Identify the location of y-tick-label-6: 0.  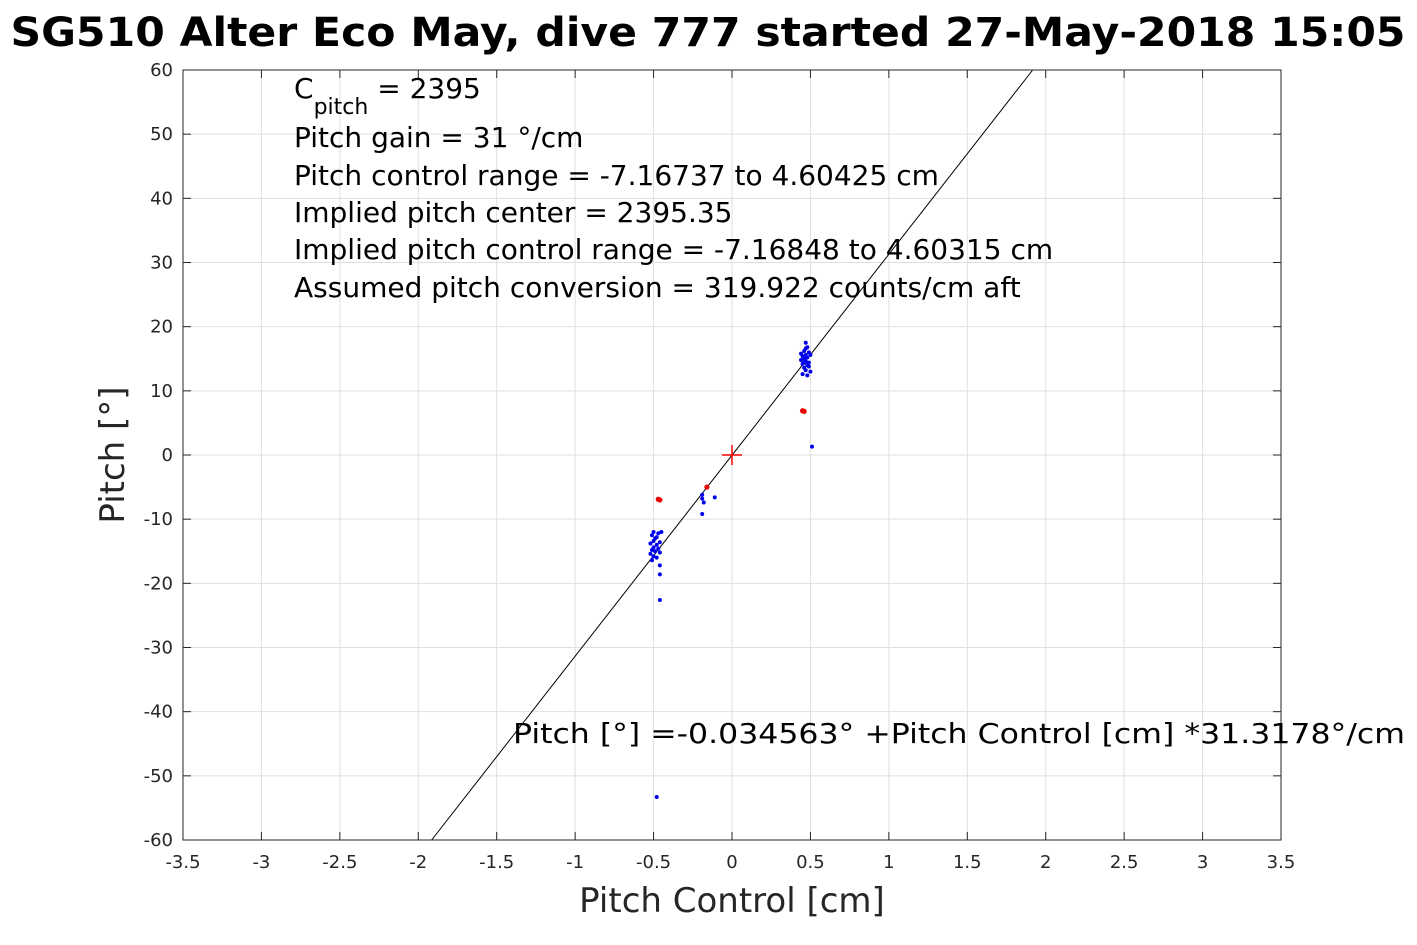
(167, 455).